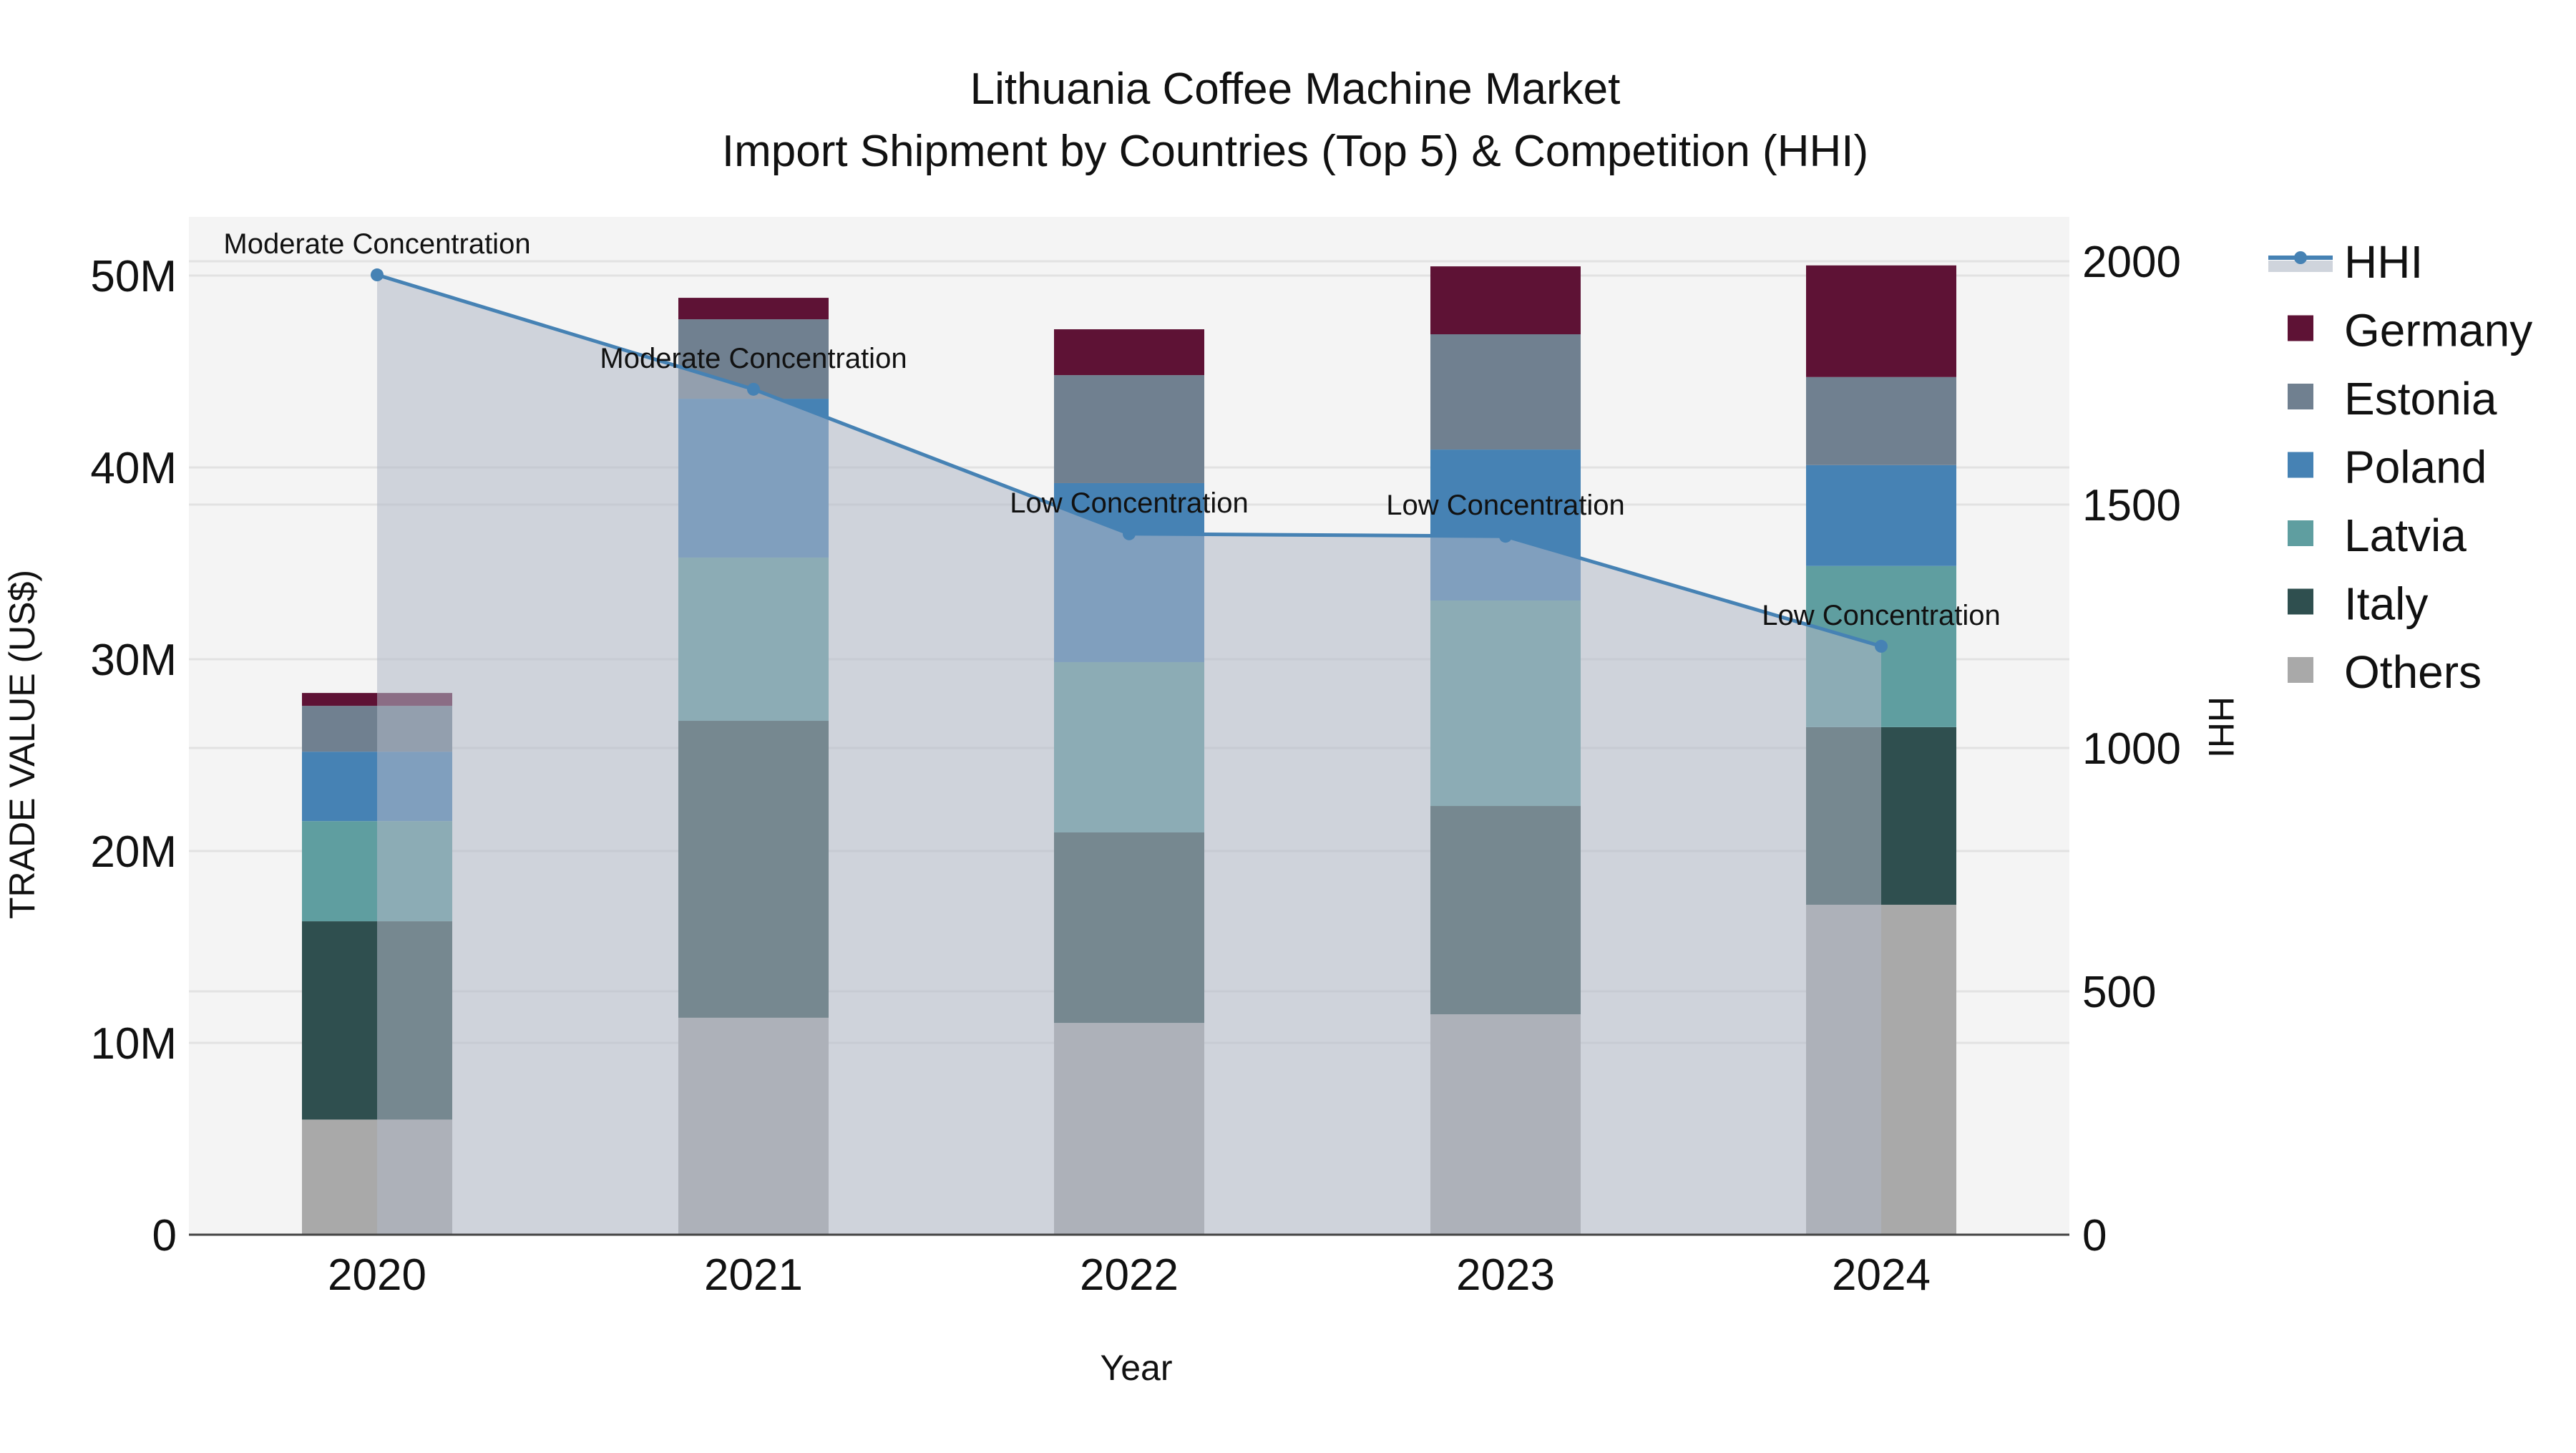  I want to click on legend-label: HHI, so click(2383, 262).